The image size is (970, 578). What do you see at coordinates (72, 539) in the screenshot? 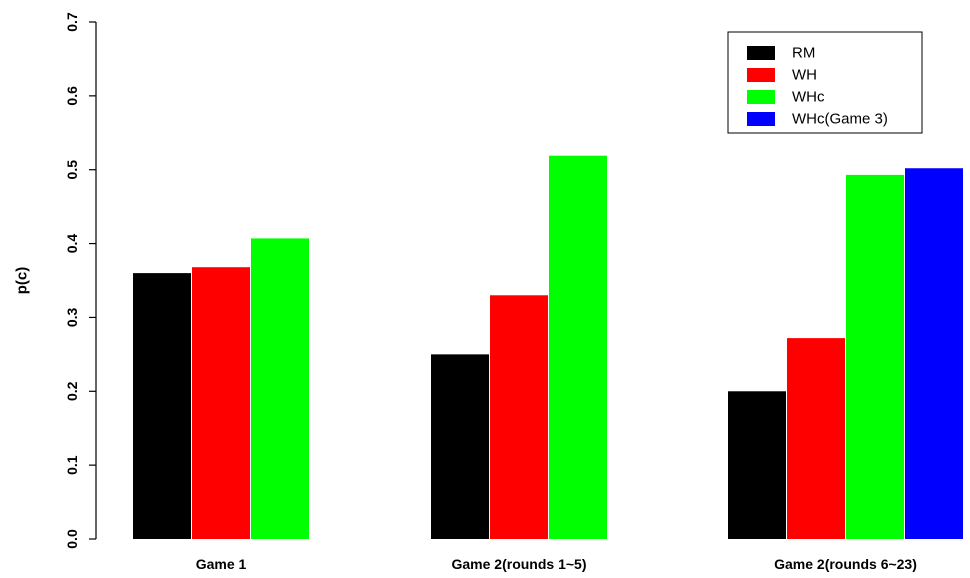
I see `y-tick-label: 0.0` at bounding box center [72, 539].